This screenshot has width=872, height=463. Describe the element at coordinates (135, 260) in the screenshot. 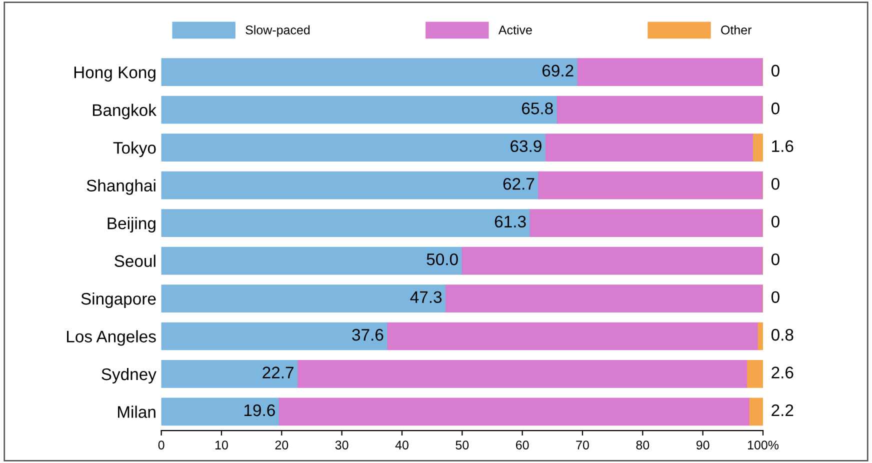

I see `y-tick-label: Seoul` at that location.